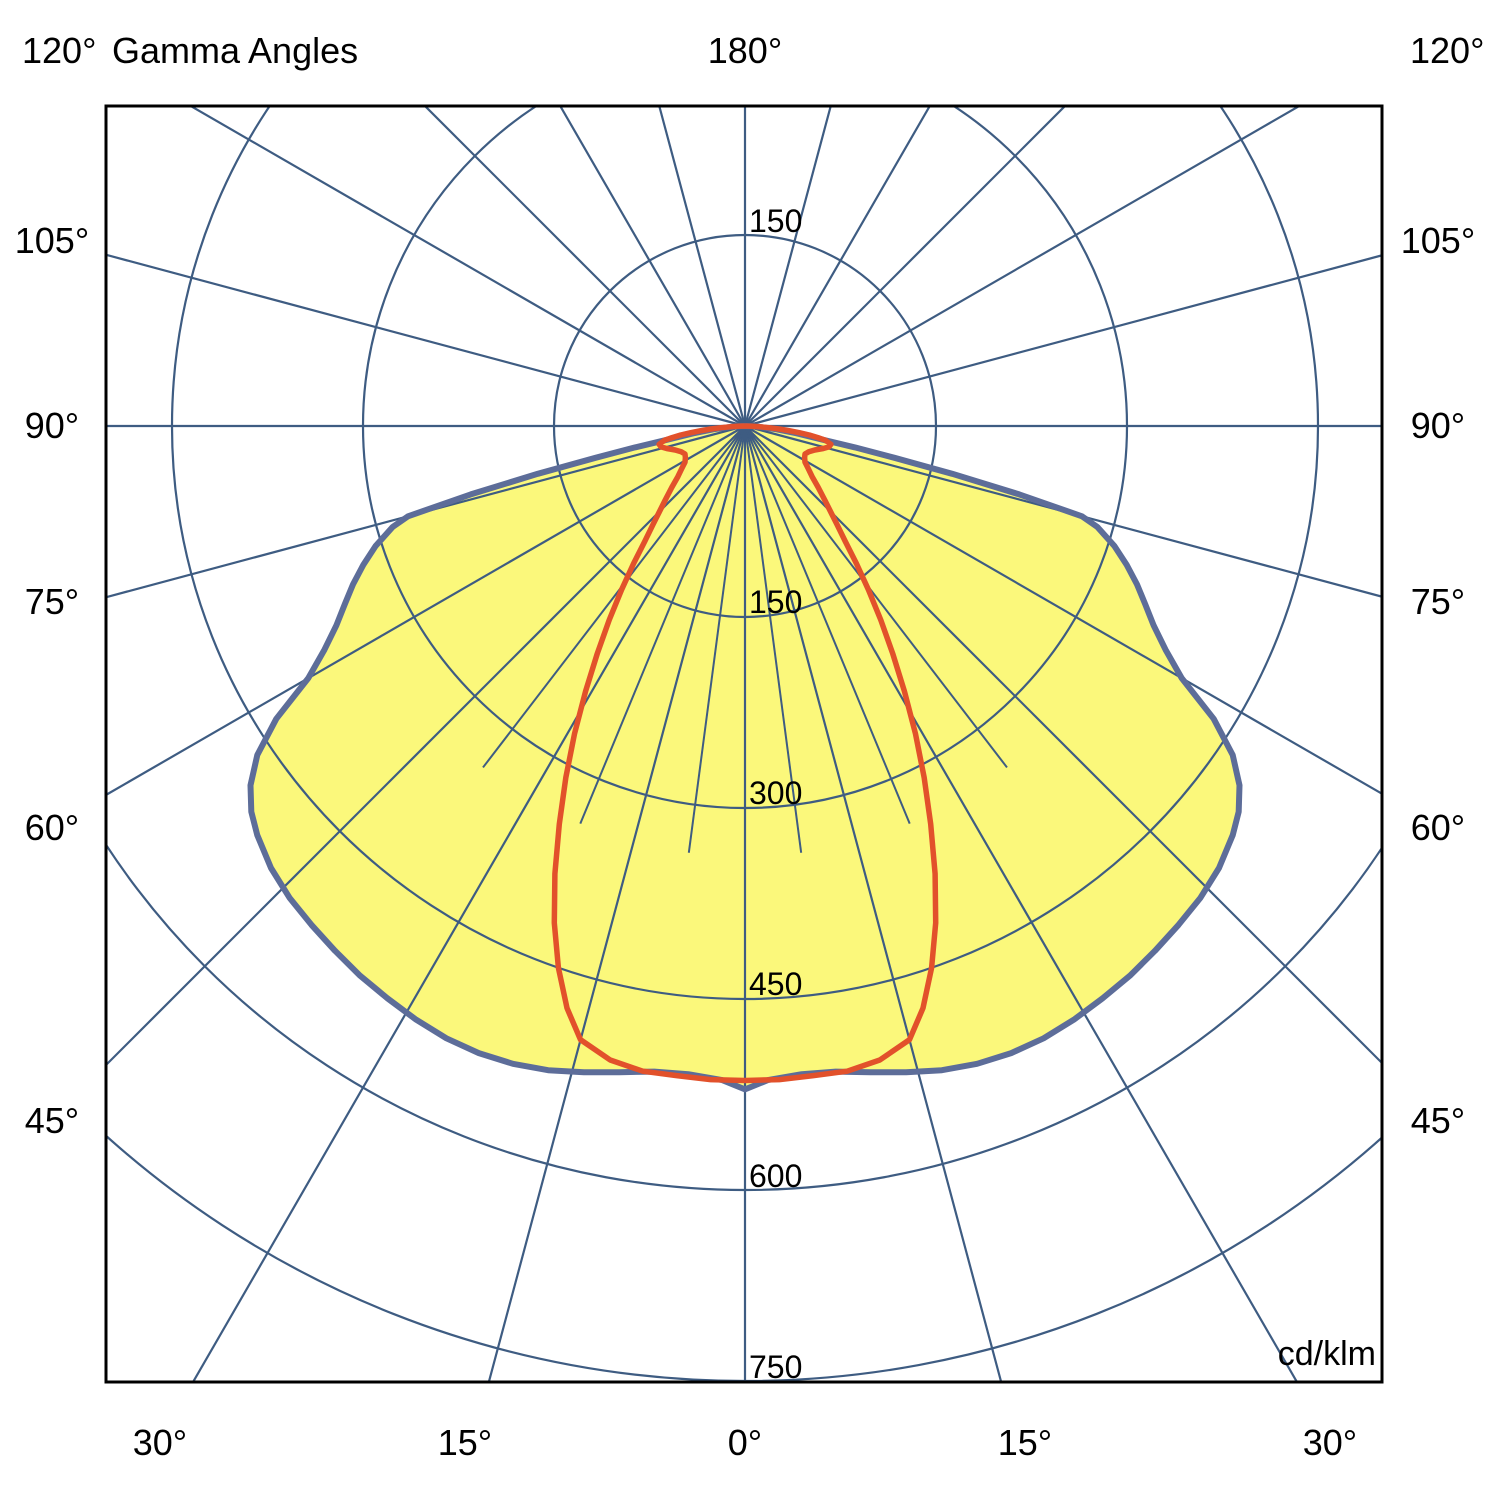 The width and height of the screenshot is (1490, 1490). What do you see at coordinates (1063, 610) in the screenshot?
I see `gamma-ray-60deg` at bounding box center [1063, 610].